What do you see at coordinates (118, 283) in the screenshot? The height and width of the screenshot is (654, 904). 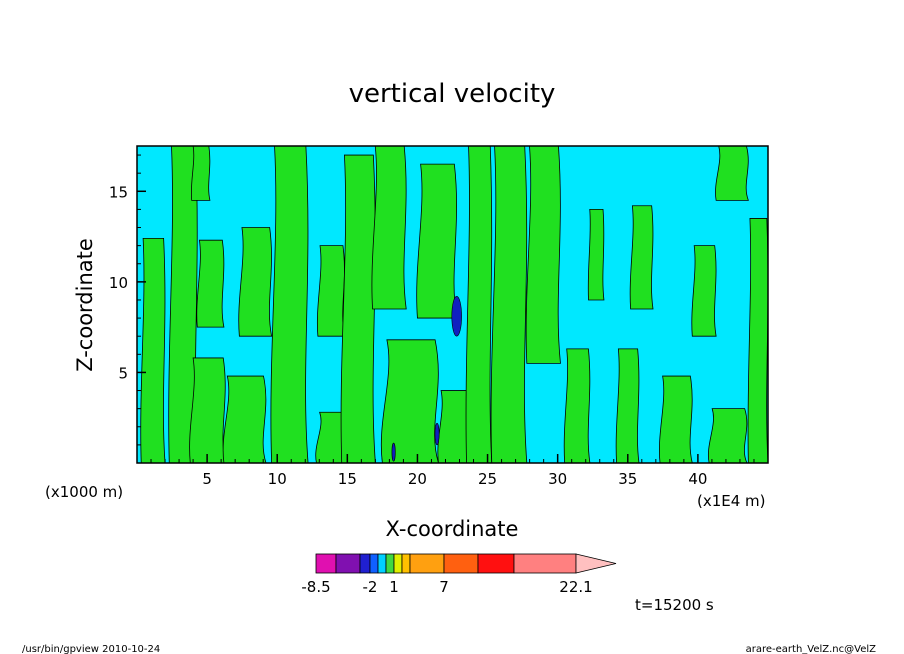 I see `y-tick-label: 10` at bounding box center [118, 283].